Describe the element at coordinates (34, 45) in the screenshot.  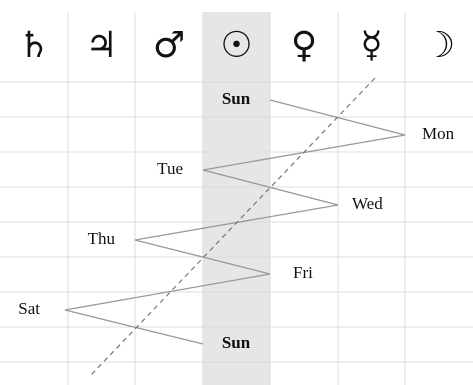
I see `planet-symbol: ♄` at that location.